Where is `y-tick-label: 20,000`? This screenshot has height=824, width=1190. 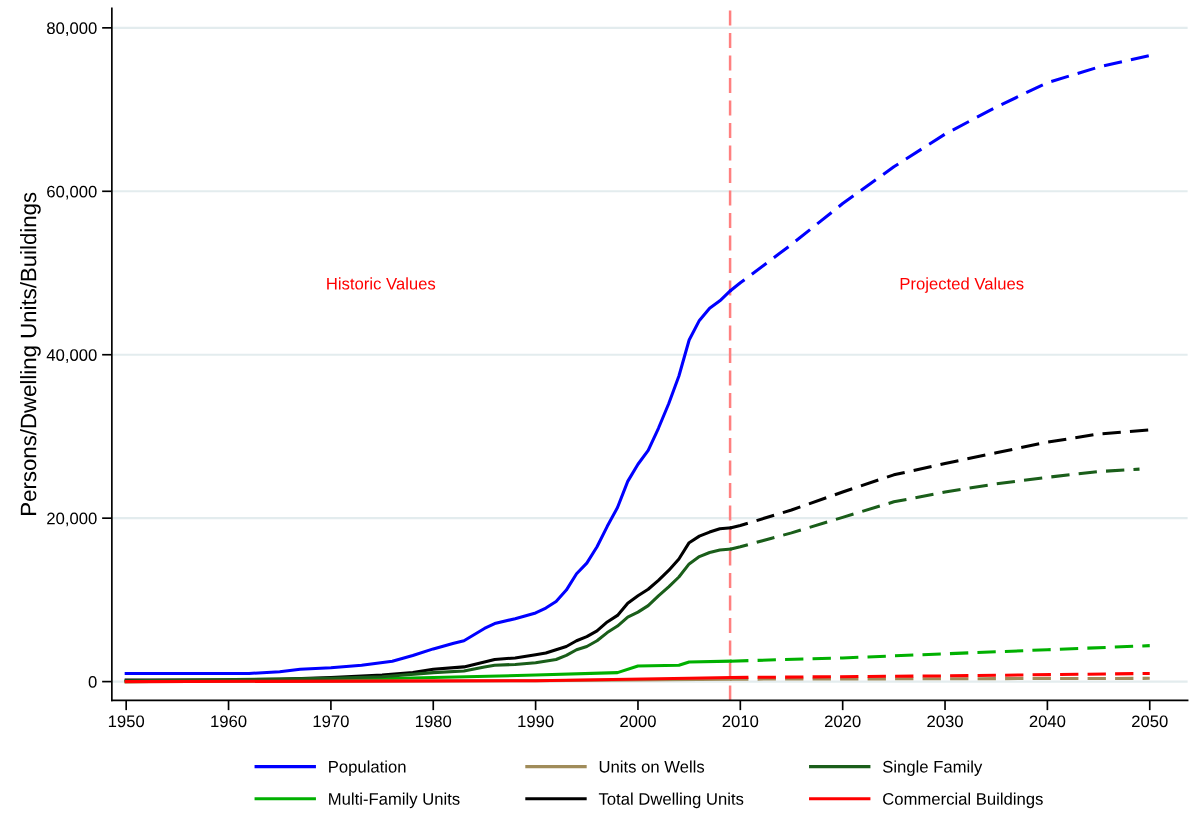 y-tick-label: 20,000 is located at coordinates (72, 519).